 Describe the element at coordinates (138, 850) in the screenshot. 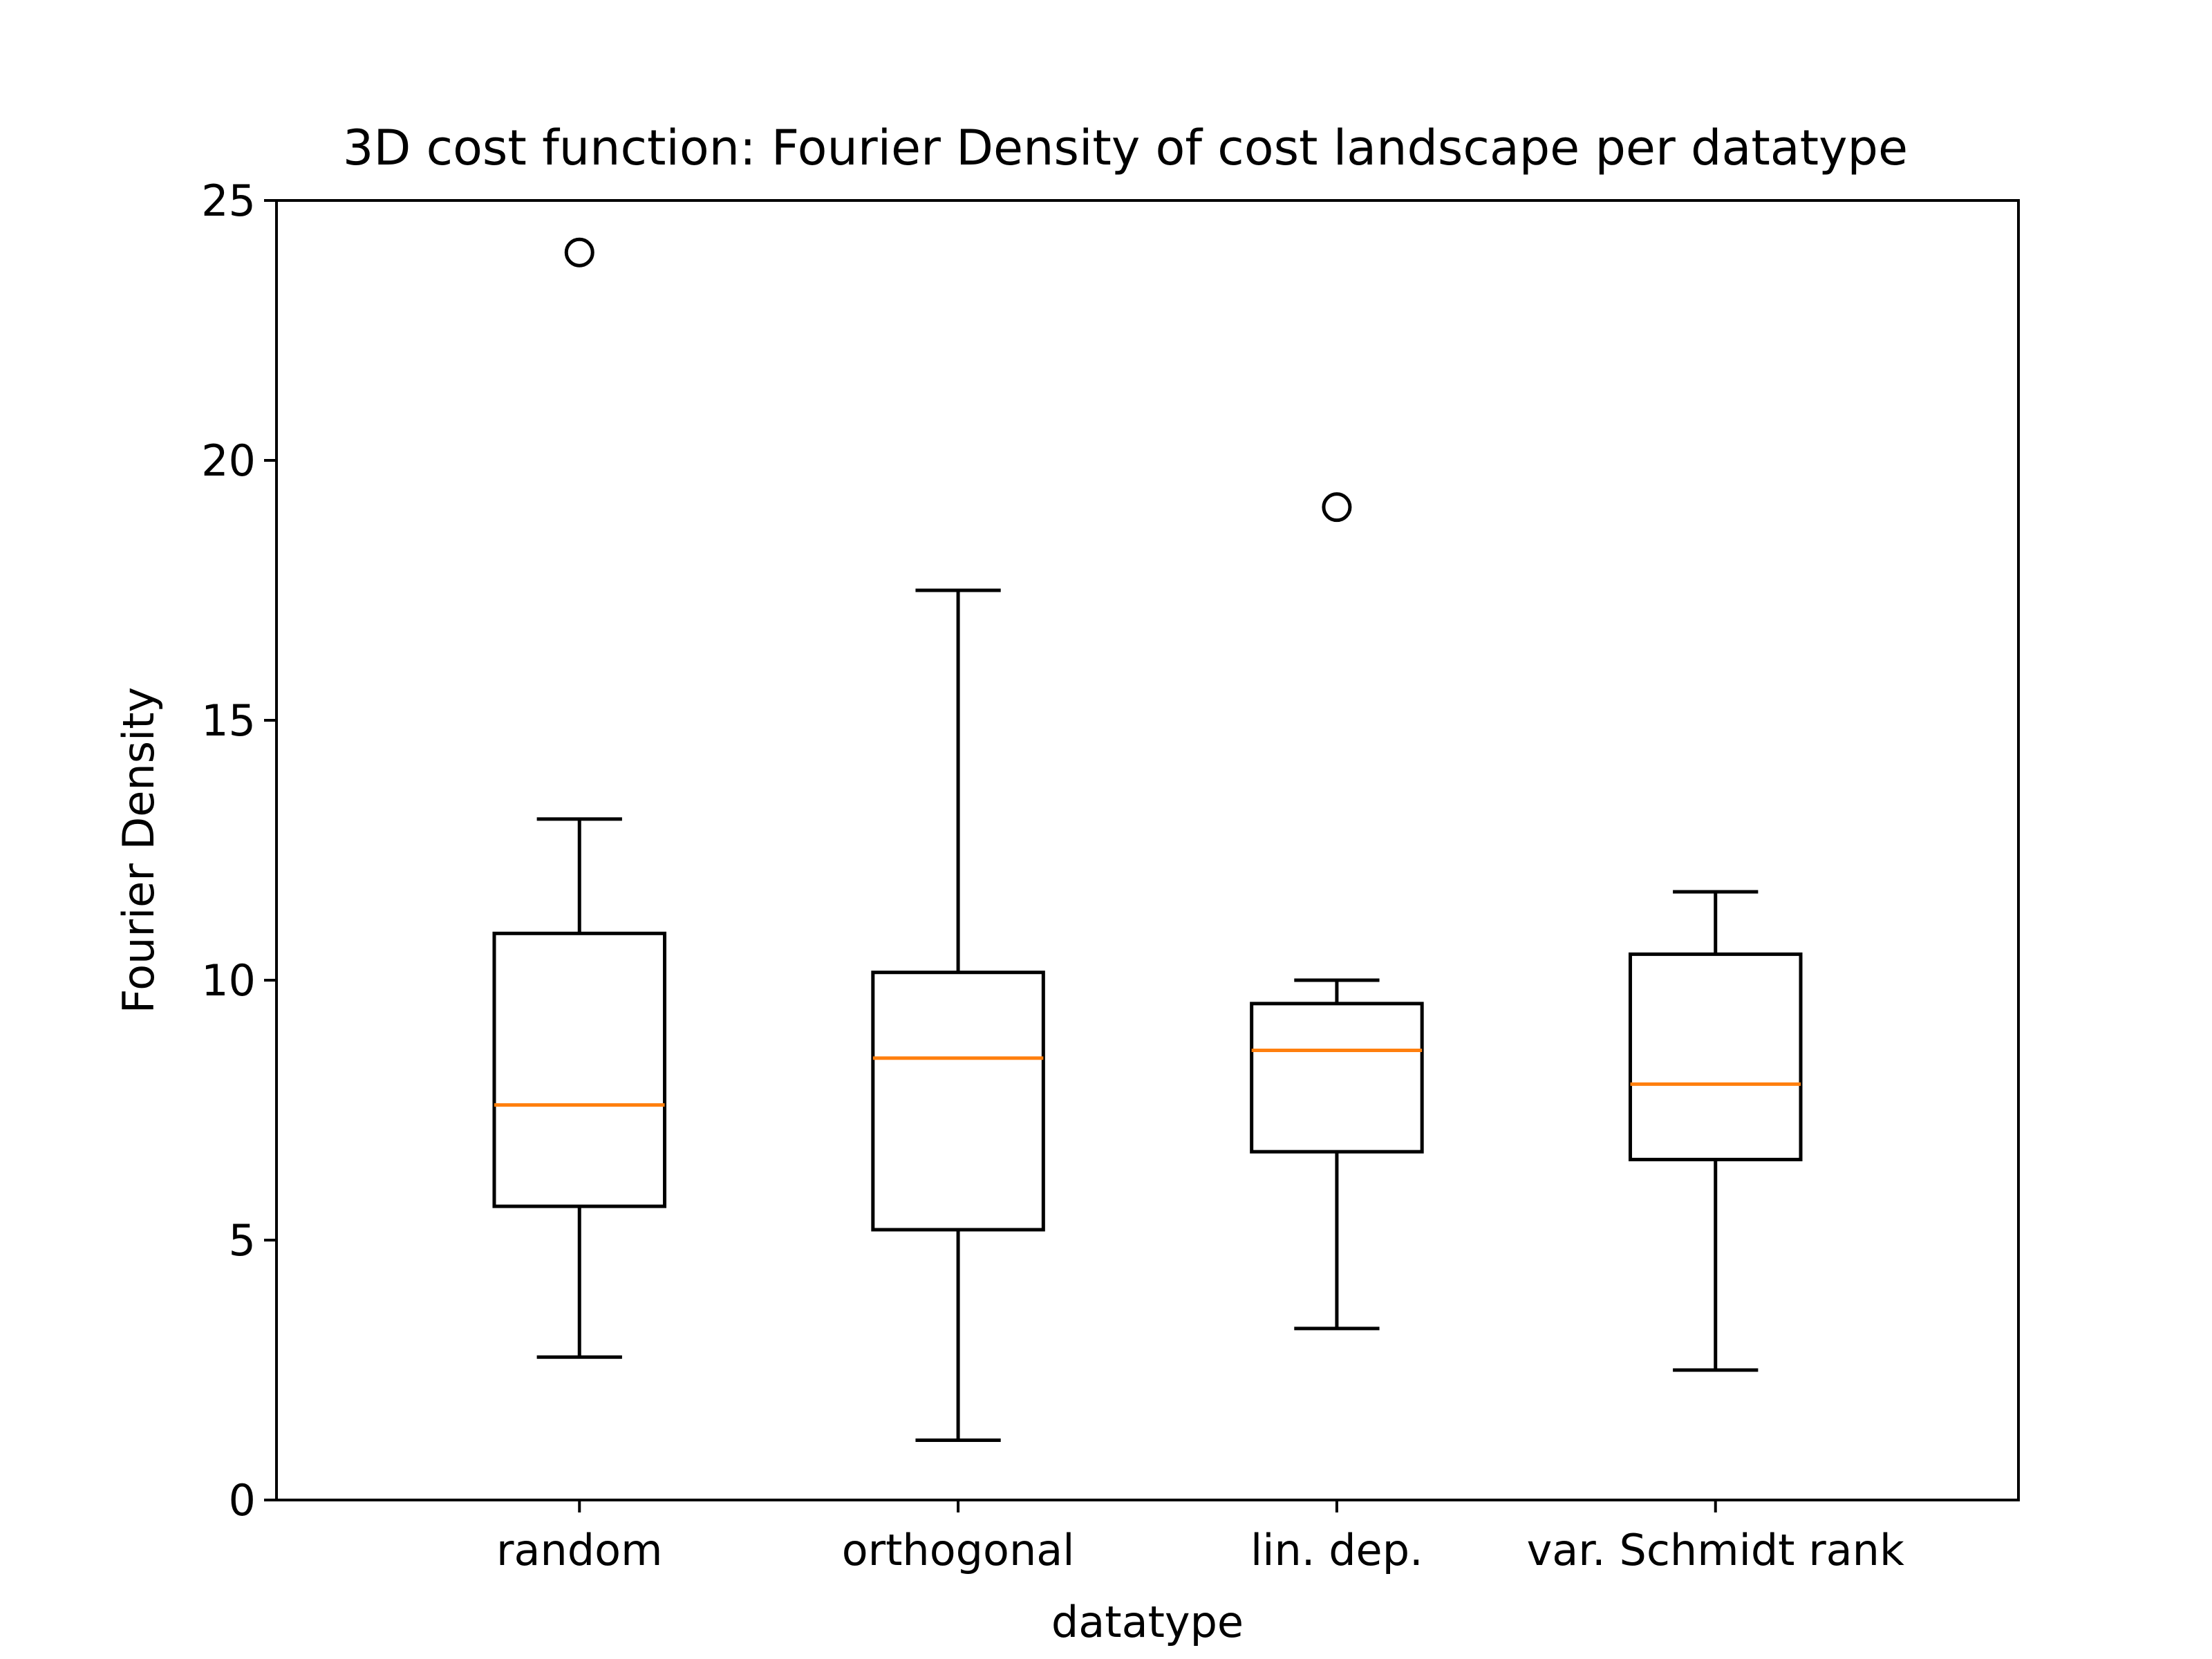

I see `y-axis-label: Fourier Density` at that location.